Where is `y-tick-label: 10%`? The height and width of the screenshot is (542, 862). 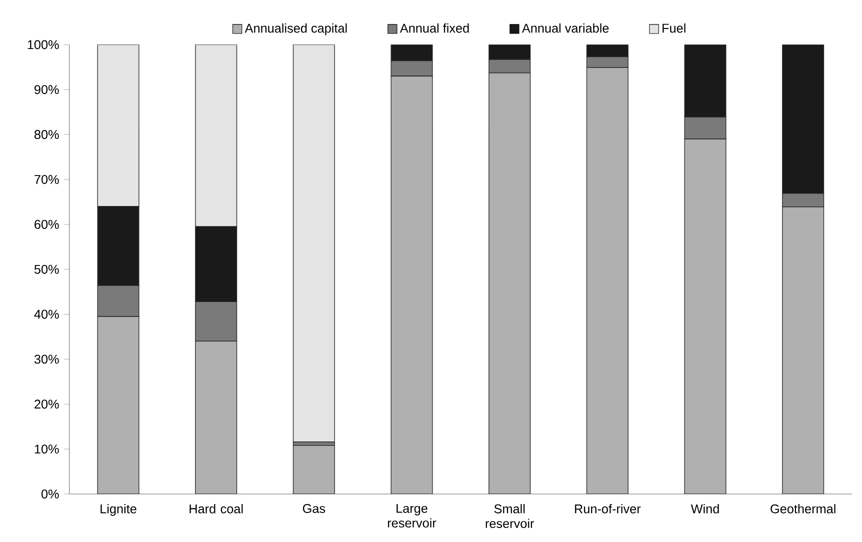
y-tick-label: 10% is located at coordinates (46, 449).